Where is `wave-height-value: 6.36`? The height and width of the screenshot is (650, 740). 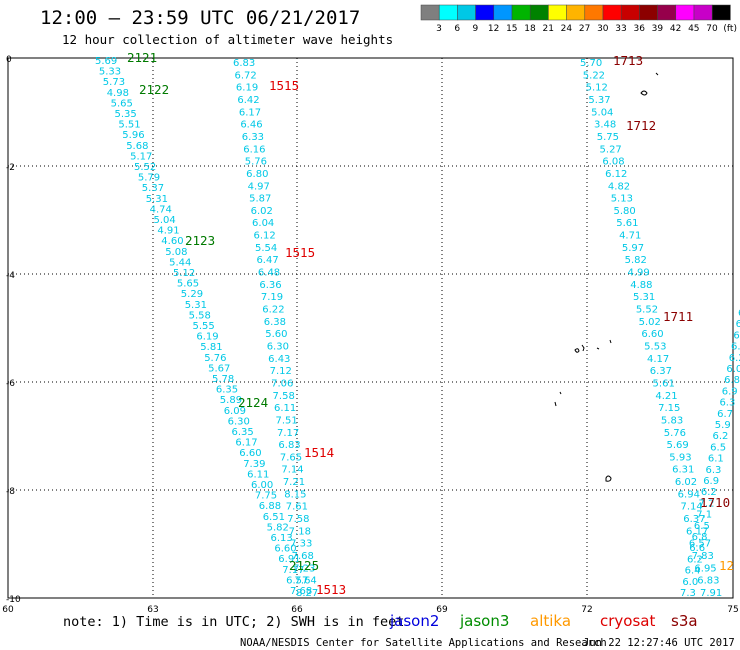
wave-height-value: 6.36 is located at coordinates (270, 285).